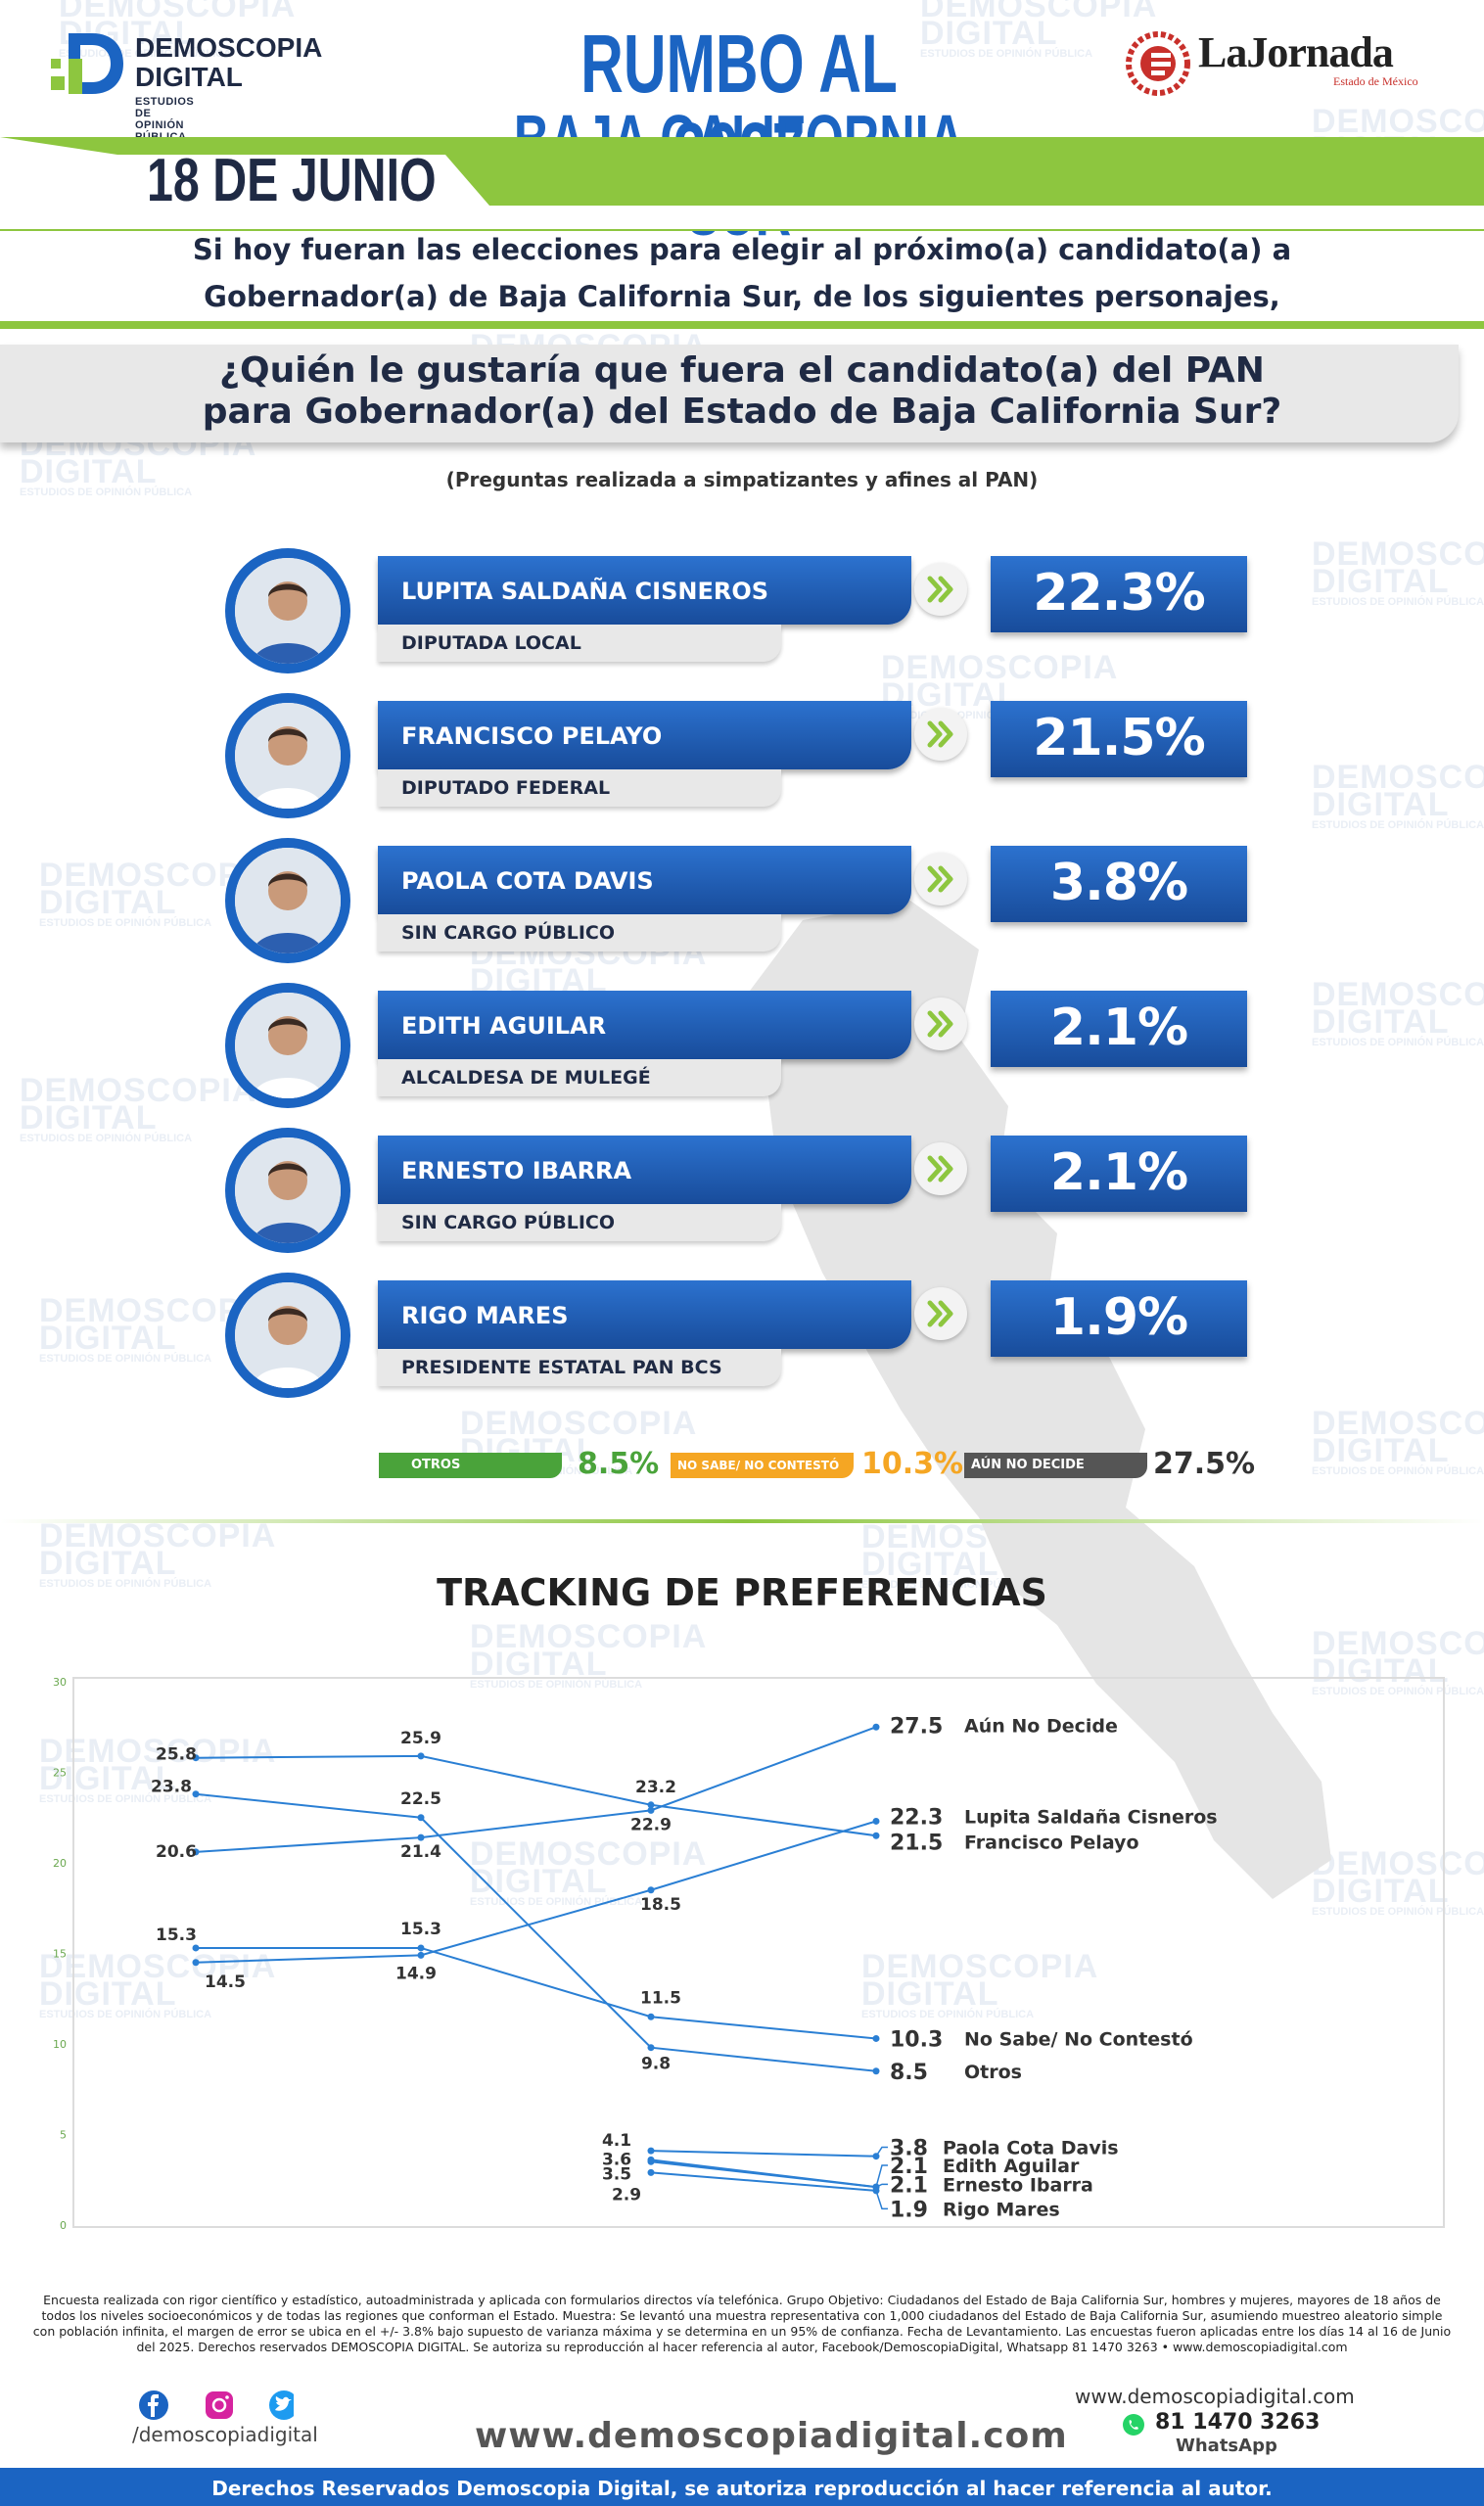  I want to click on person-avatar-icon, so click(288, 900).